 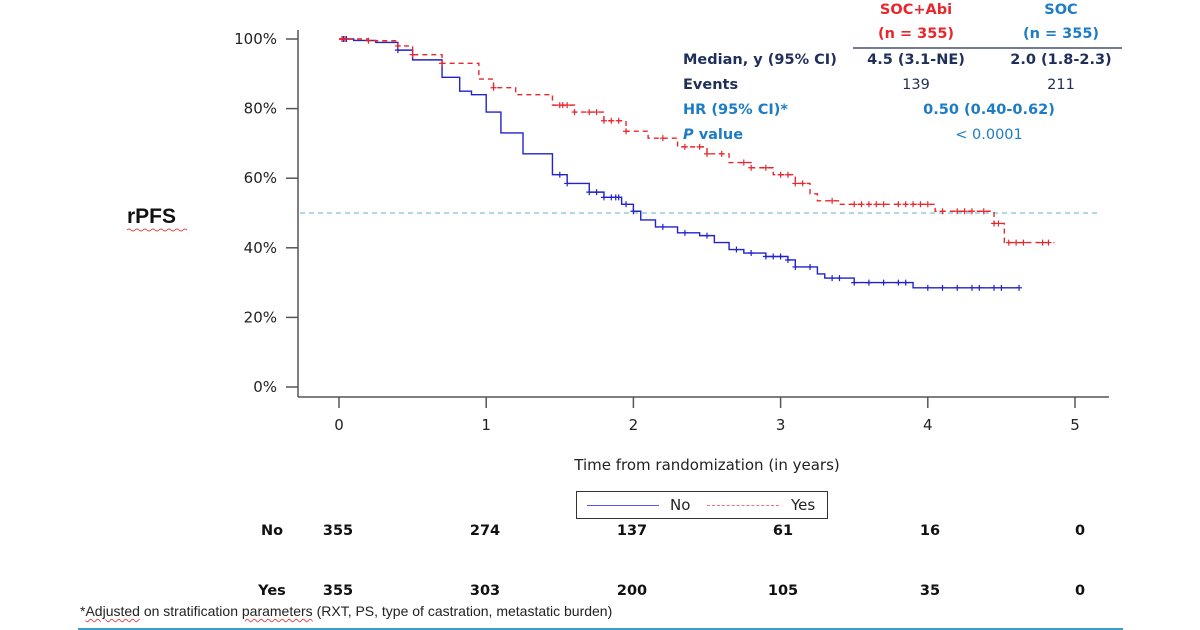 What do you see at coordinates (260, 178) in the screenshot?
I see `y-tick-label: 60%` at bounding box center [260, 178].